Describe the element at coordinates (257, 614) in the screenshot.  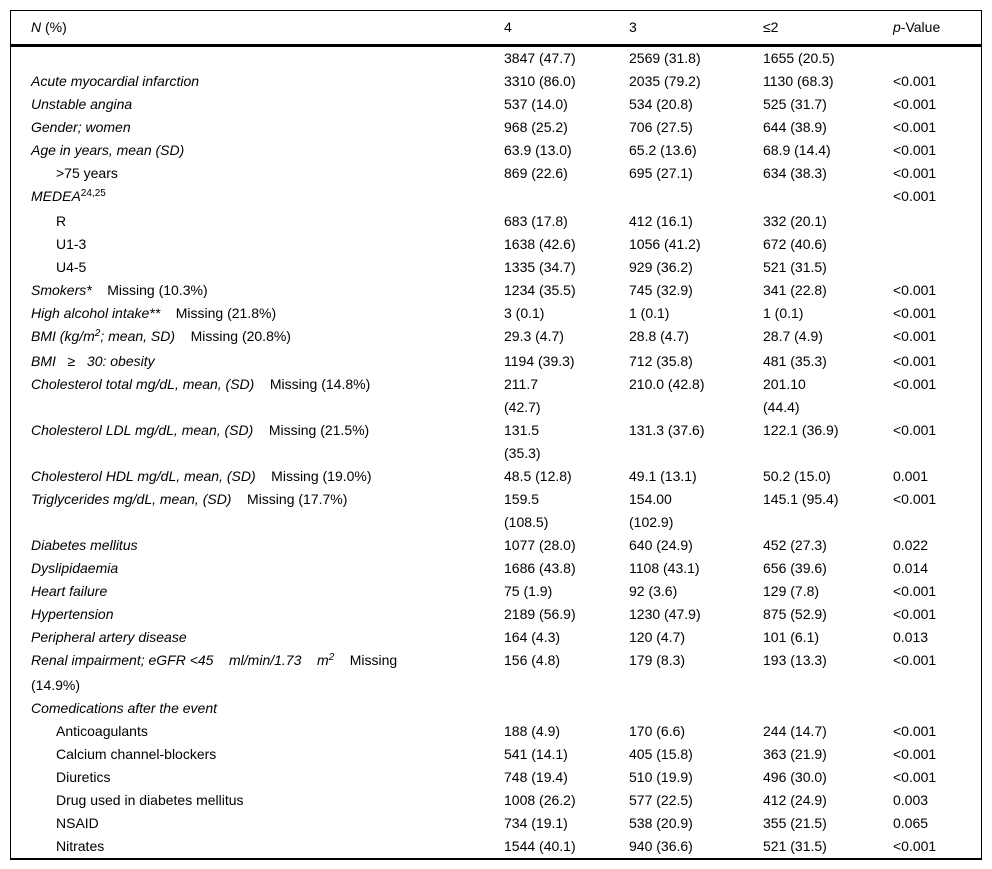
I see `row-label: Hypertension` at that location.